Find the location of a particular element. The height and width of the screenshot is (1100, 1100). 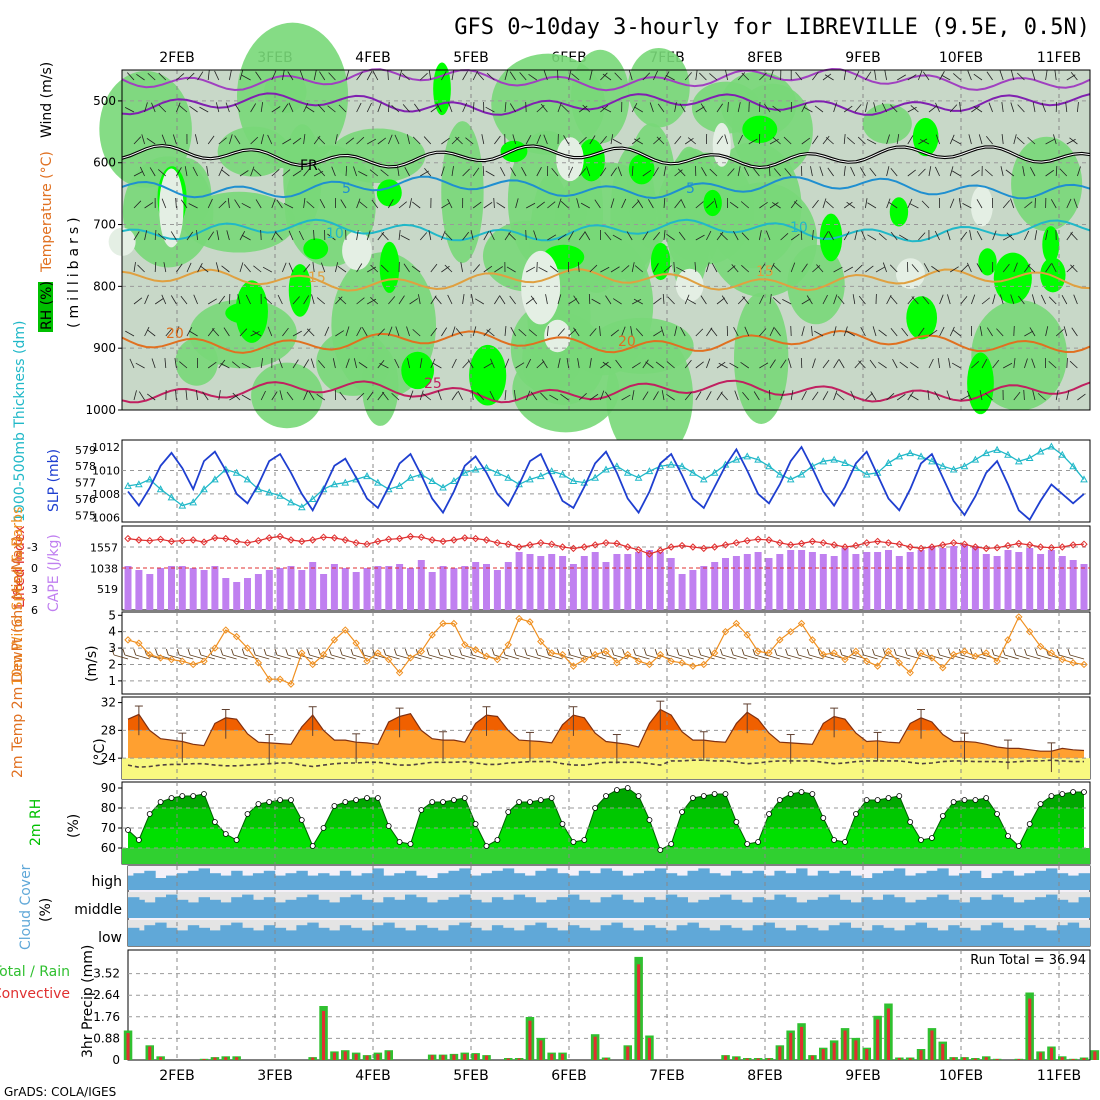

cape-tick-label: 519 is located at coordinates (107, 589).